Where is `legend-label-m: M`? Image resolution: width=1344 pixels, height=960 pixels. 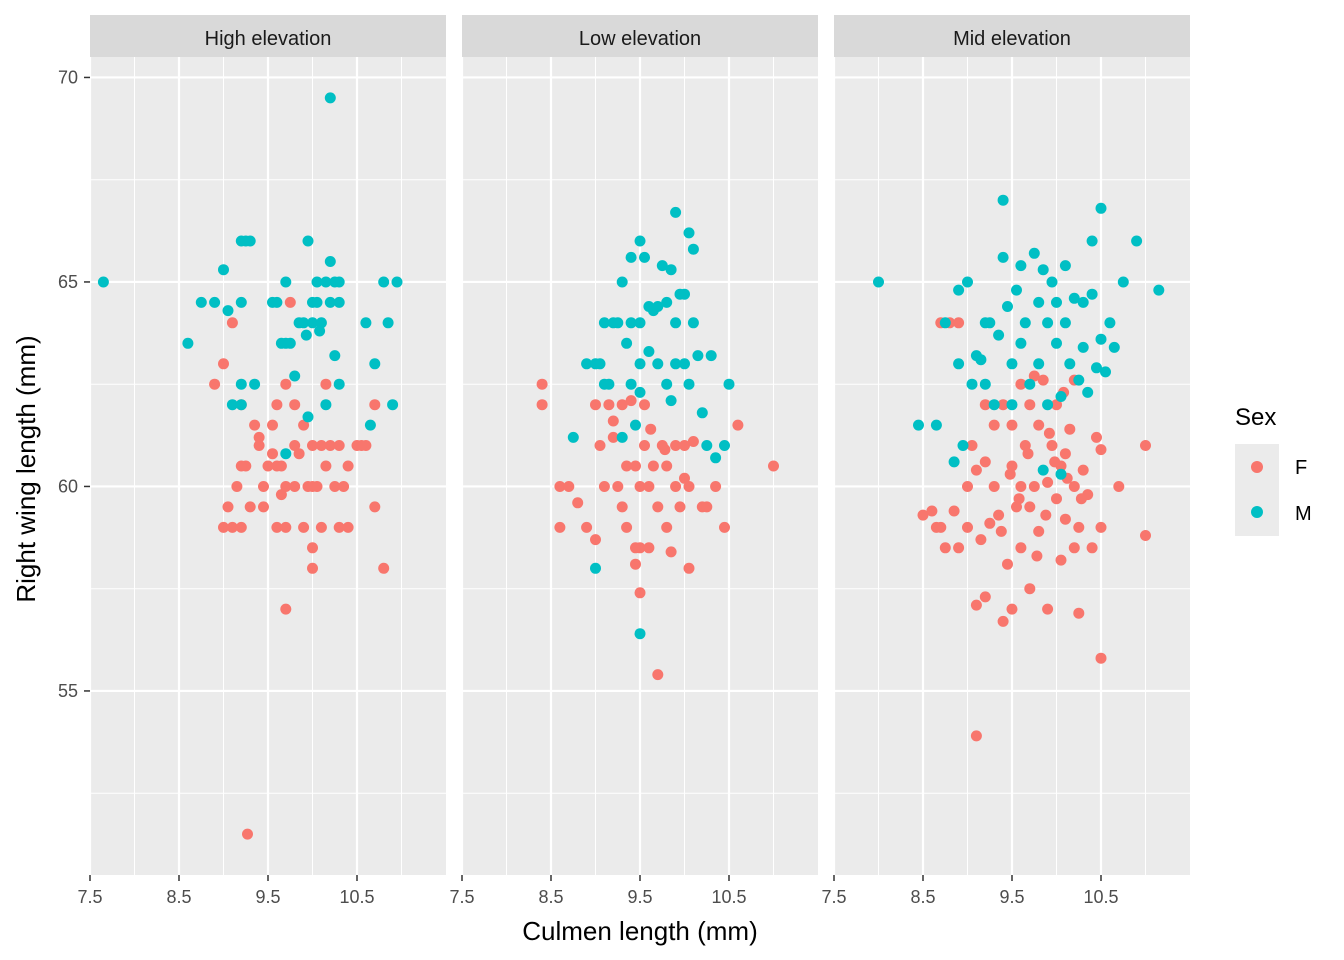 legend-label-m: M is located at coordinates (1303, 514).